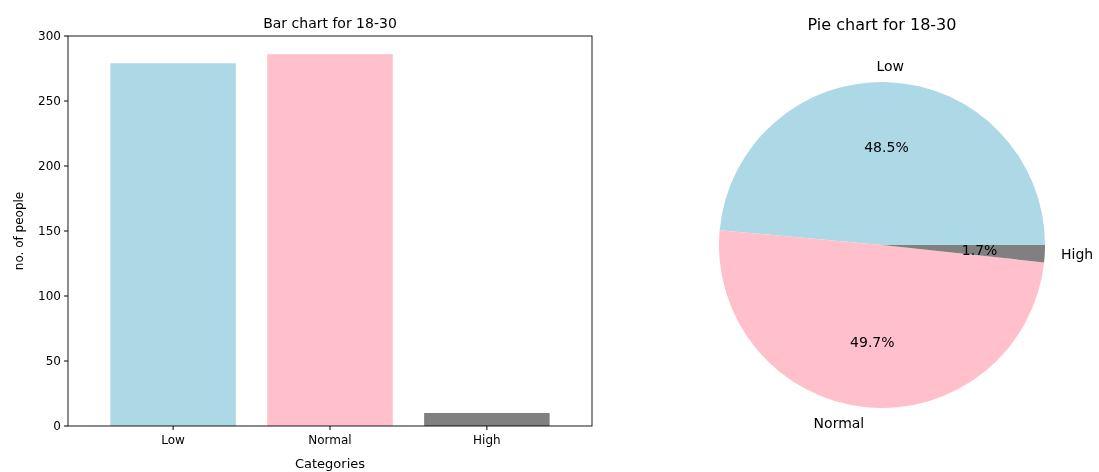 Image resolution: width=1099 pixels, height=472 pixels. What do you see at coordinates (839, 423) in the screenshot?
I see `slice-label: Normal` at bounding box center [839, 423].